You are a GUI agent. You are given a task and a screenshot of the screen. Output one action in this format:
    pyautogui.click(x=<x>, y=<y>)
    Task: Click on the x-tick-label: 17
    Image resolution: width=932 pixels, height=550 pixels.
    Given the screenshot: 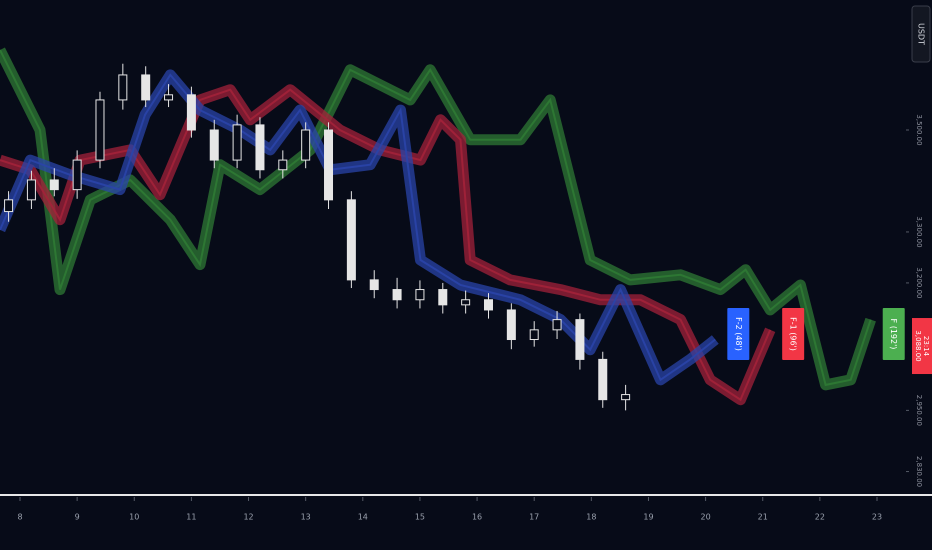 What is the action you would take?
    pyautogui.click(x=534, y=517)
    